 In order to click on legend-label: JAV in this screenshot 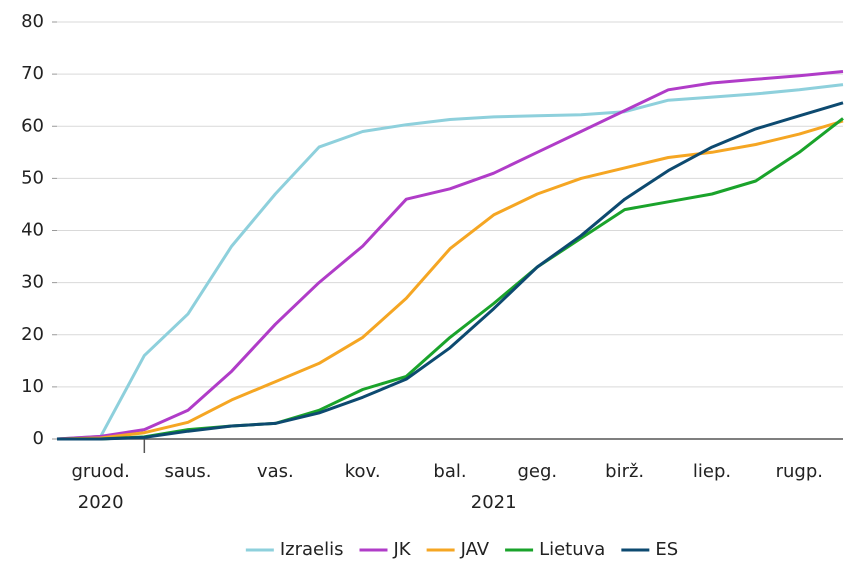, I will do `click(475, 549)`.